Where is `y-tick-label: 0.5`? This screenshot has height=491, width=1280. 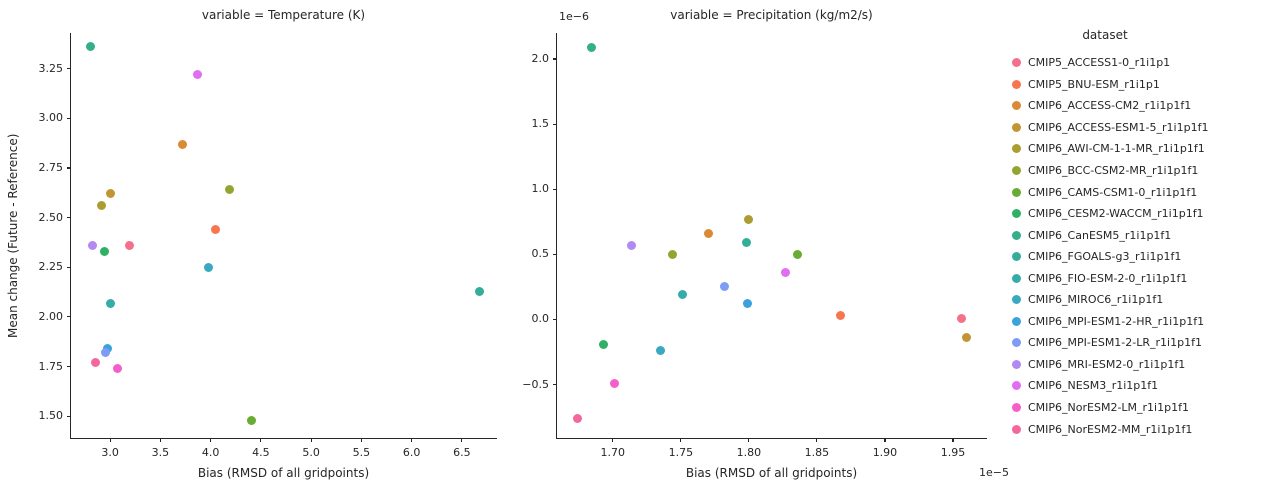
y-tick-label: 0.5 is located at coordinates (540, 254).